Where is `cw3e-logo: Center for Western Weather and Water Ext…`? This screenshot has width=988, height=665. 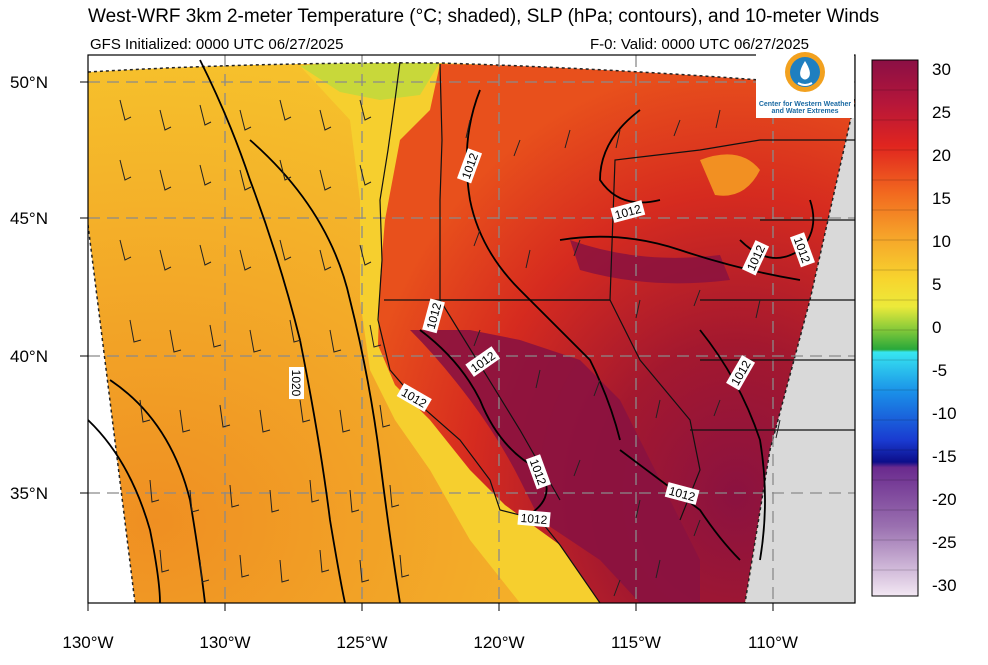 cw3e-logo: Center for Western Weather and Water Ext… is located at coordinates (805, 84).